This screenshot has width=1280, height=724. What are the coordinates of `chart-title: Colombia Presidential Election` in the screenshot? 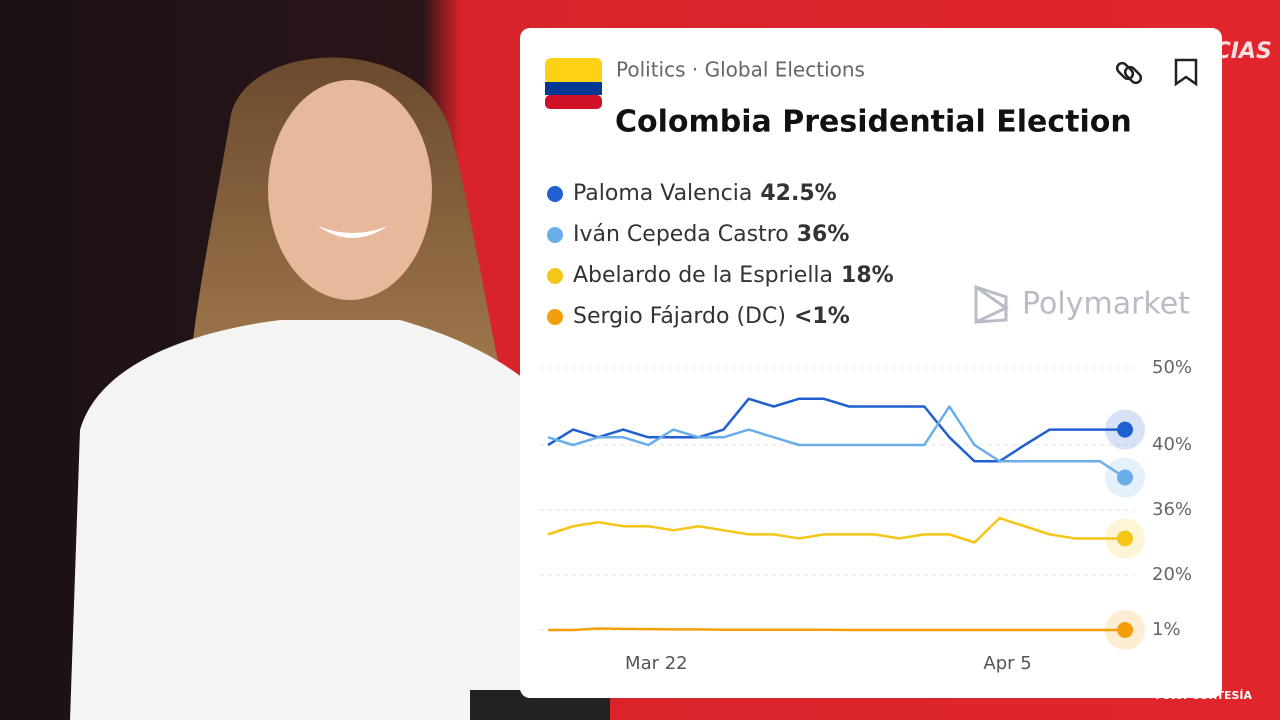 It's located at (873, 122).